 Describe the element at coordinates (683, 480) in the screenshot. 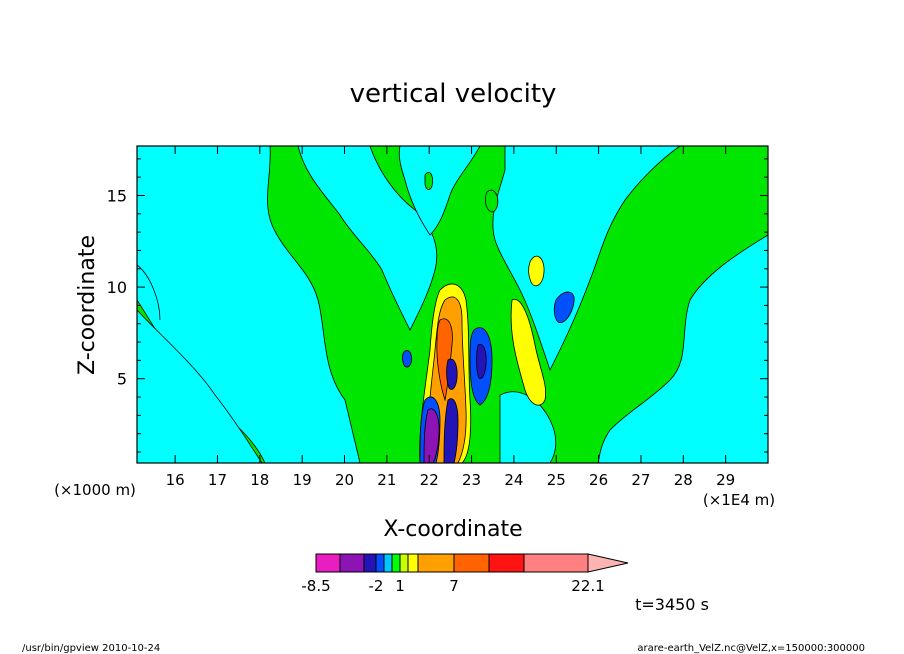

I see `x-tick-label: 28` at that location.